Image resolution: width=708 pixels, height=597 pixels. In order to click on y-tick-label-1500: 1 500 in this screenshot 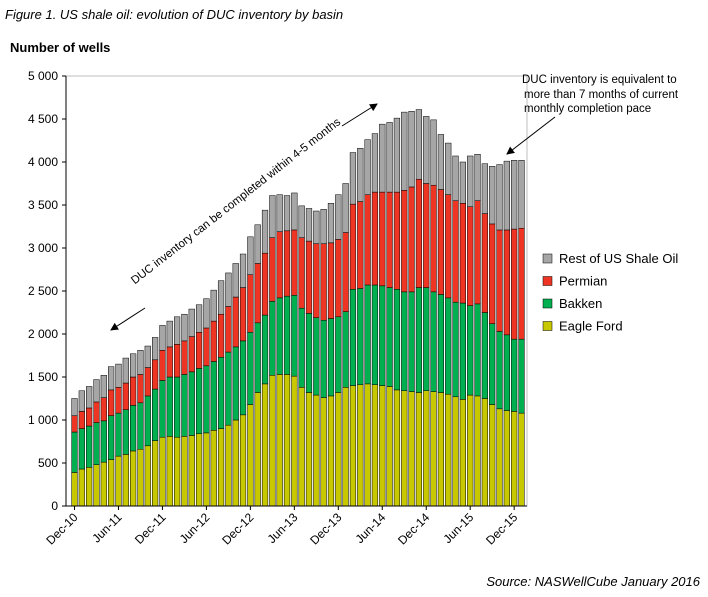, I will do `click(43, 377)`.